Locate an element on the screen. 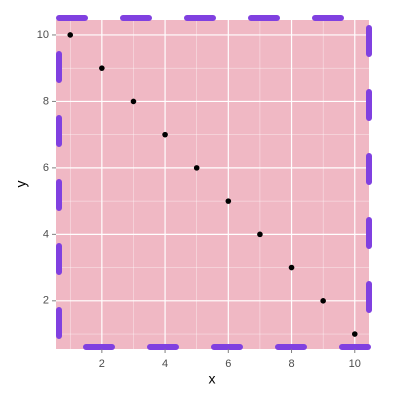 This screenshot has height=400, width=400. y-tick-label: 6 is located at coordinates (46, 168).